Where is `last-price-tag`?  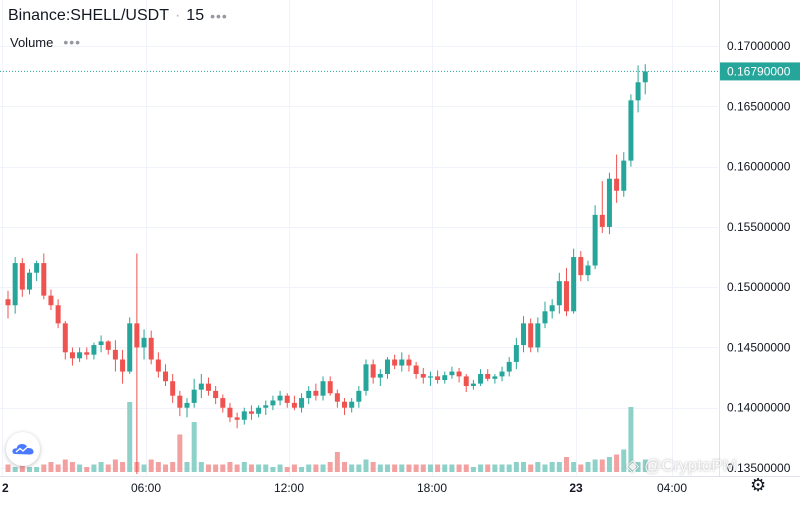
last-price-tag is located at coordinates (760, 71).